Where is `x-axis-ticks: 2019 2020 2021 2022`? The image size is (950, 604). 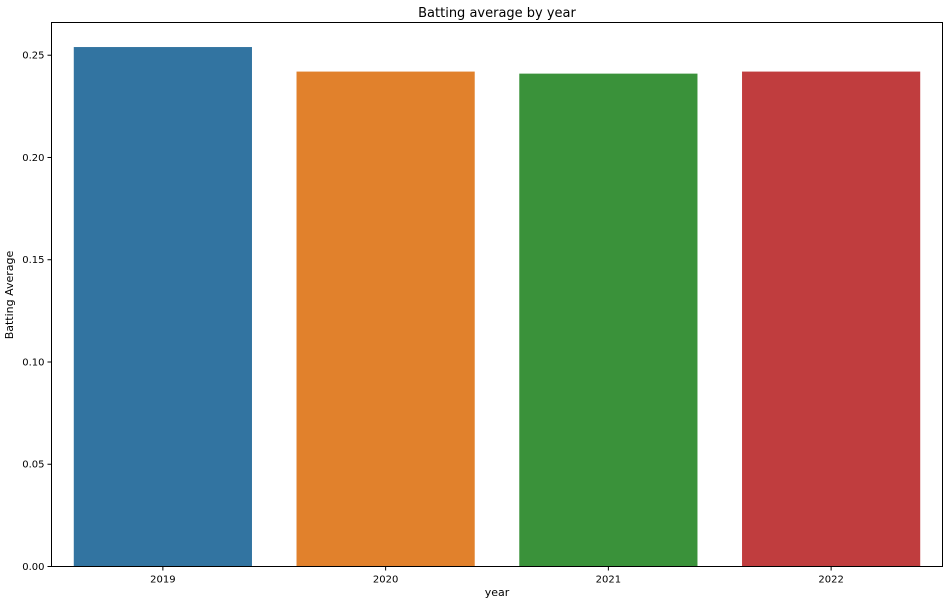
x-axis-ticks: 2019 2020 2021 2022 is located at coordinates (497, 576).